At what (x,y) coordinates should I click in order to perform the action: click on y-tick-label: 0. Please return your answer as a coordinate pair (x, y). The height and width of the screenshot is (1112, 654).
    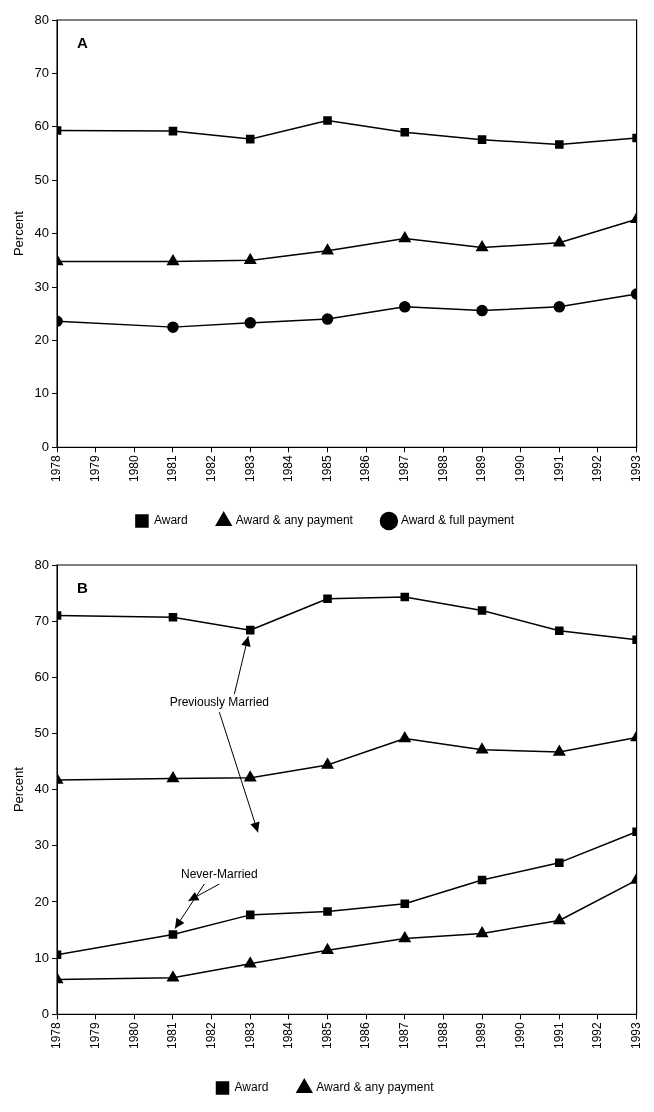
    Looking at the image, I should click on (45, 1013).